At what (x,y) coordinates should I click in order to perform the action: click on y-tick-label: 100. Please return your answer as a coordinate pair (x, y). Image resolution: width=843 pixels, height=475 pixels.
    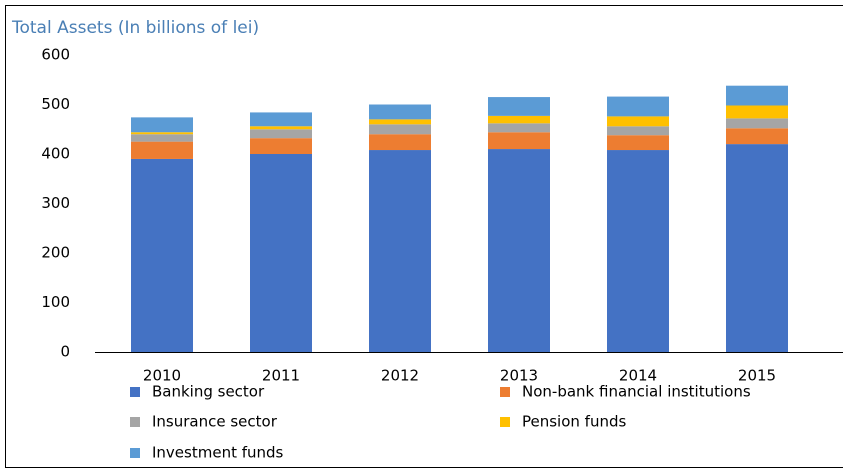
    Looking at the image, I should click on (55, 302).